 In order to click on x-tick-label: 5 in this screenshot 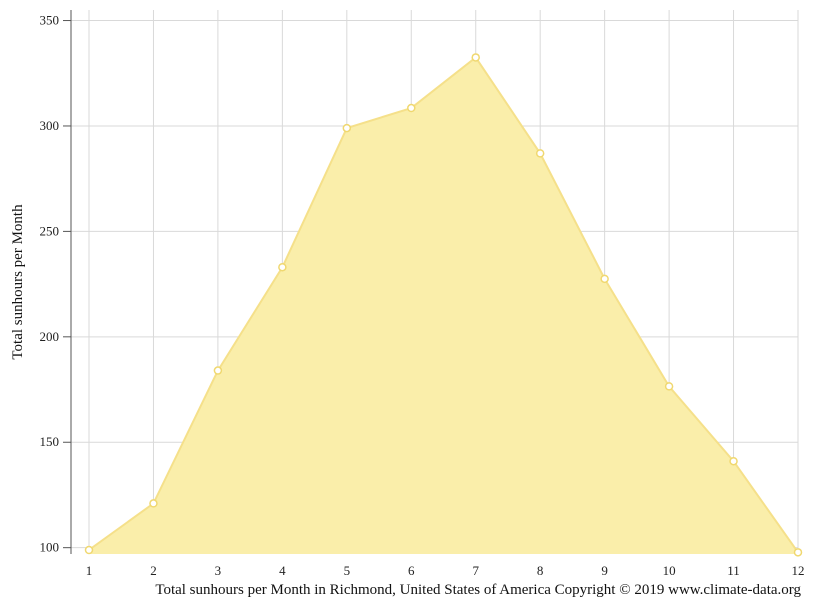, I will do `click(347, 570)`.